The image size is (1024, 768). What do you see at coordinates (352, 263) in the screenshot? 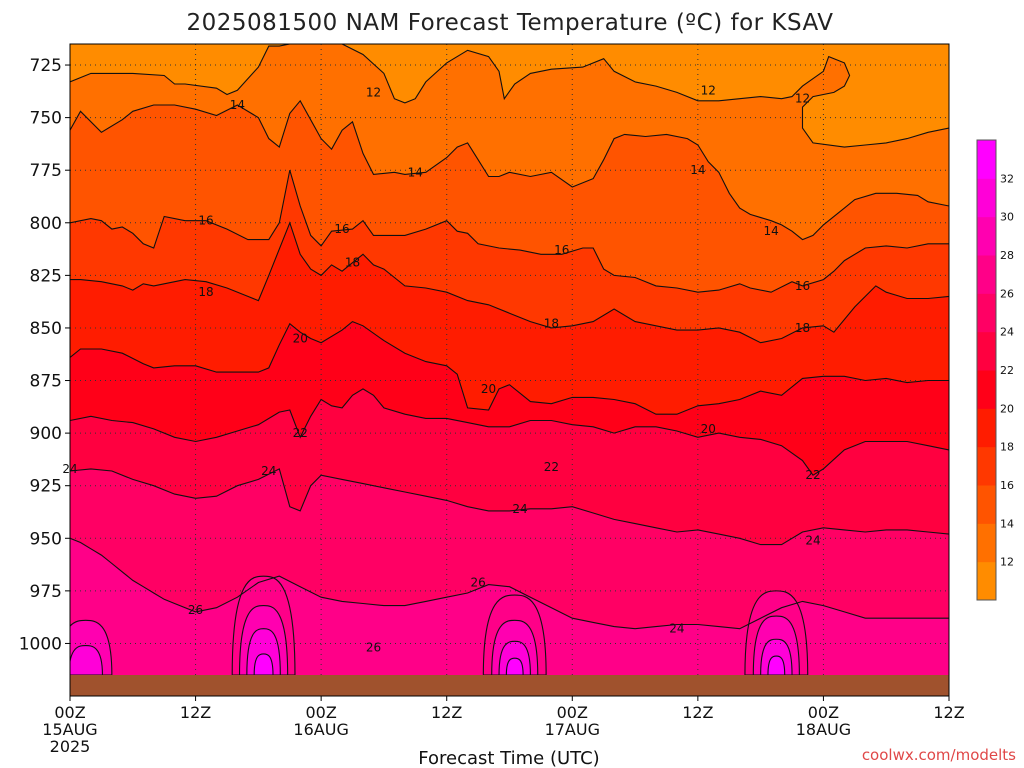
I see `contour-label-18-1: 18` at bounding box center [352, 263].